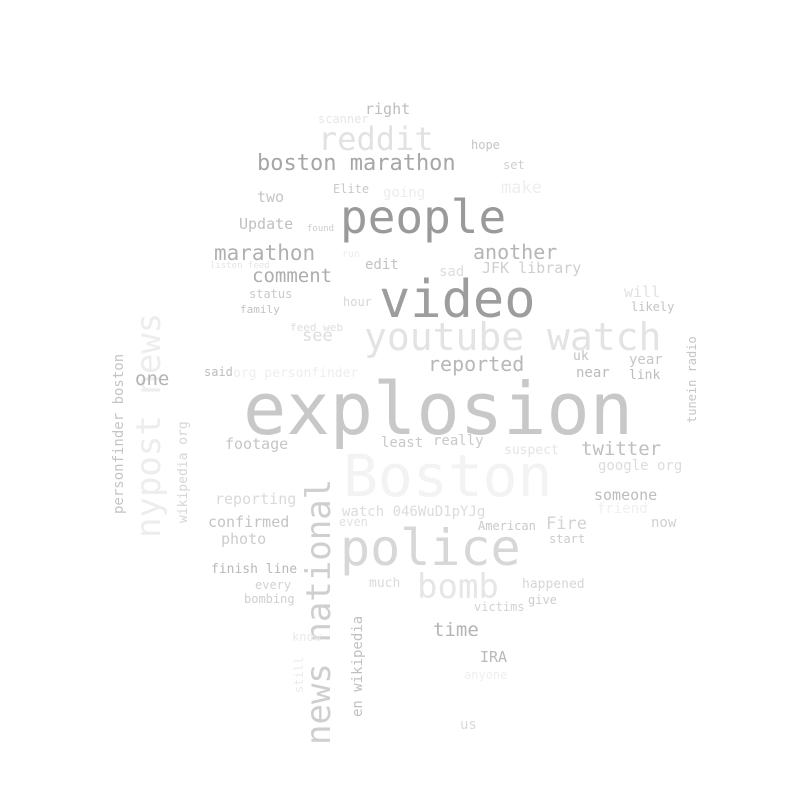 The image size is (800, 799). I want to click on word-reddit: reddit, so click(376, 139).